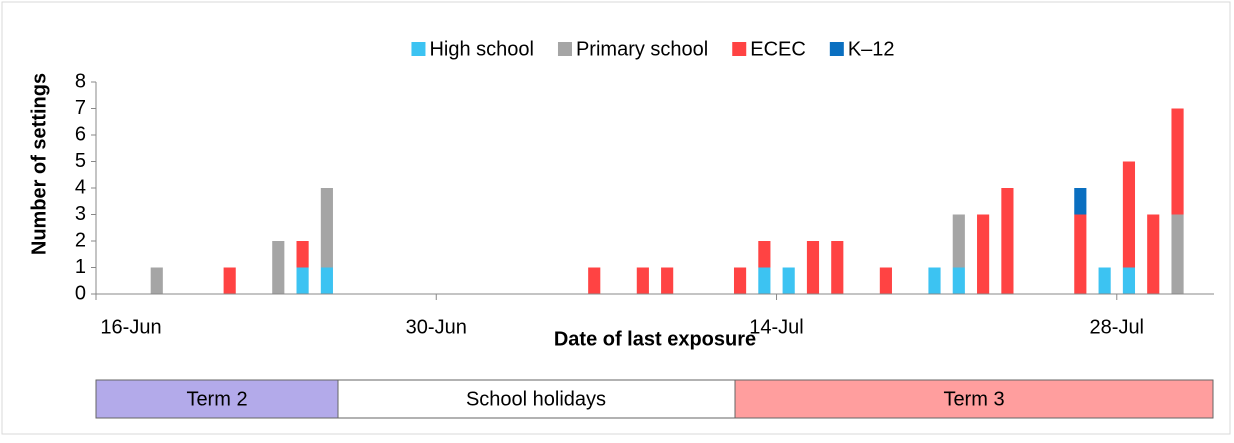 Image resolution: width=1234 pixels, height=443 pixels. What do you see at coordinates (130, 327) in the screenshot?
I see `x-tick-label: 16-Jun` at bounding box center [130, 327].